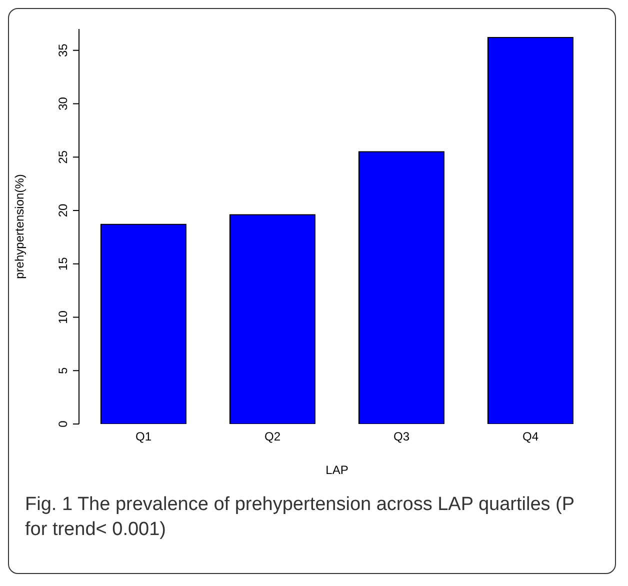 The image size is (628, 586). What do you see at coordinates (272, 437) in the screenshot?
I see `x-tick-label: Q2` at bounding box center [272, 437].